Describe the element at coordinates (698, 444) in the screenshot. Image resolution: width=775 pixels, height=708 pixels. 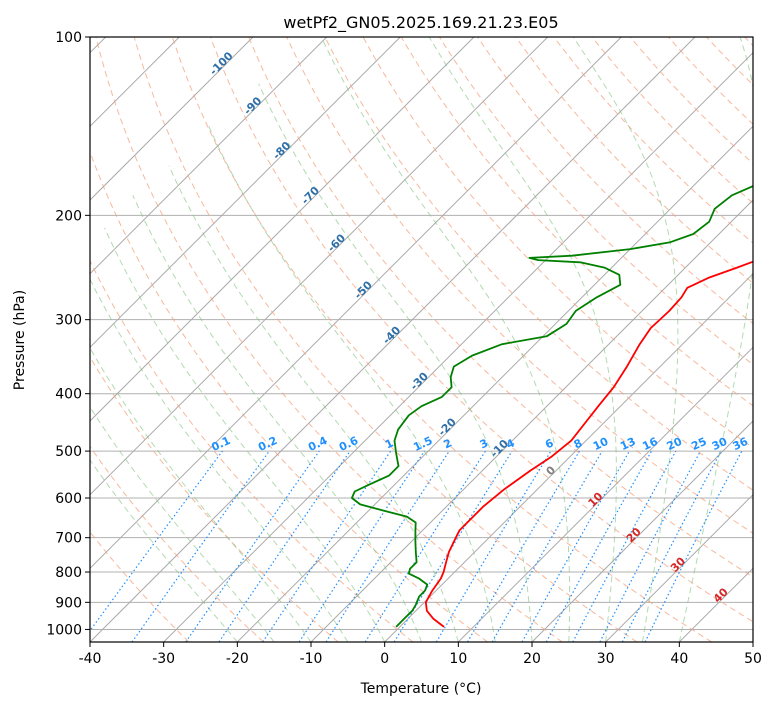
I see `mixing-ratio-label: 25` at that location.